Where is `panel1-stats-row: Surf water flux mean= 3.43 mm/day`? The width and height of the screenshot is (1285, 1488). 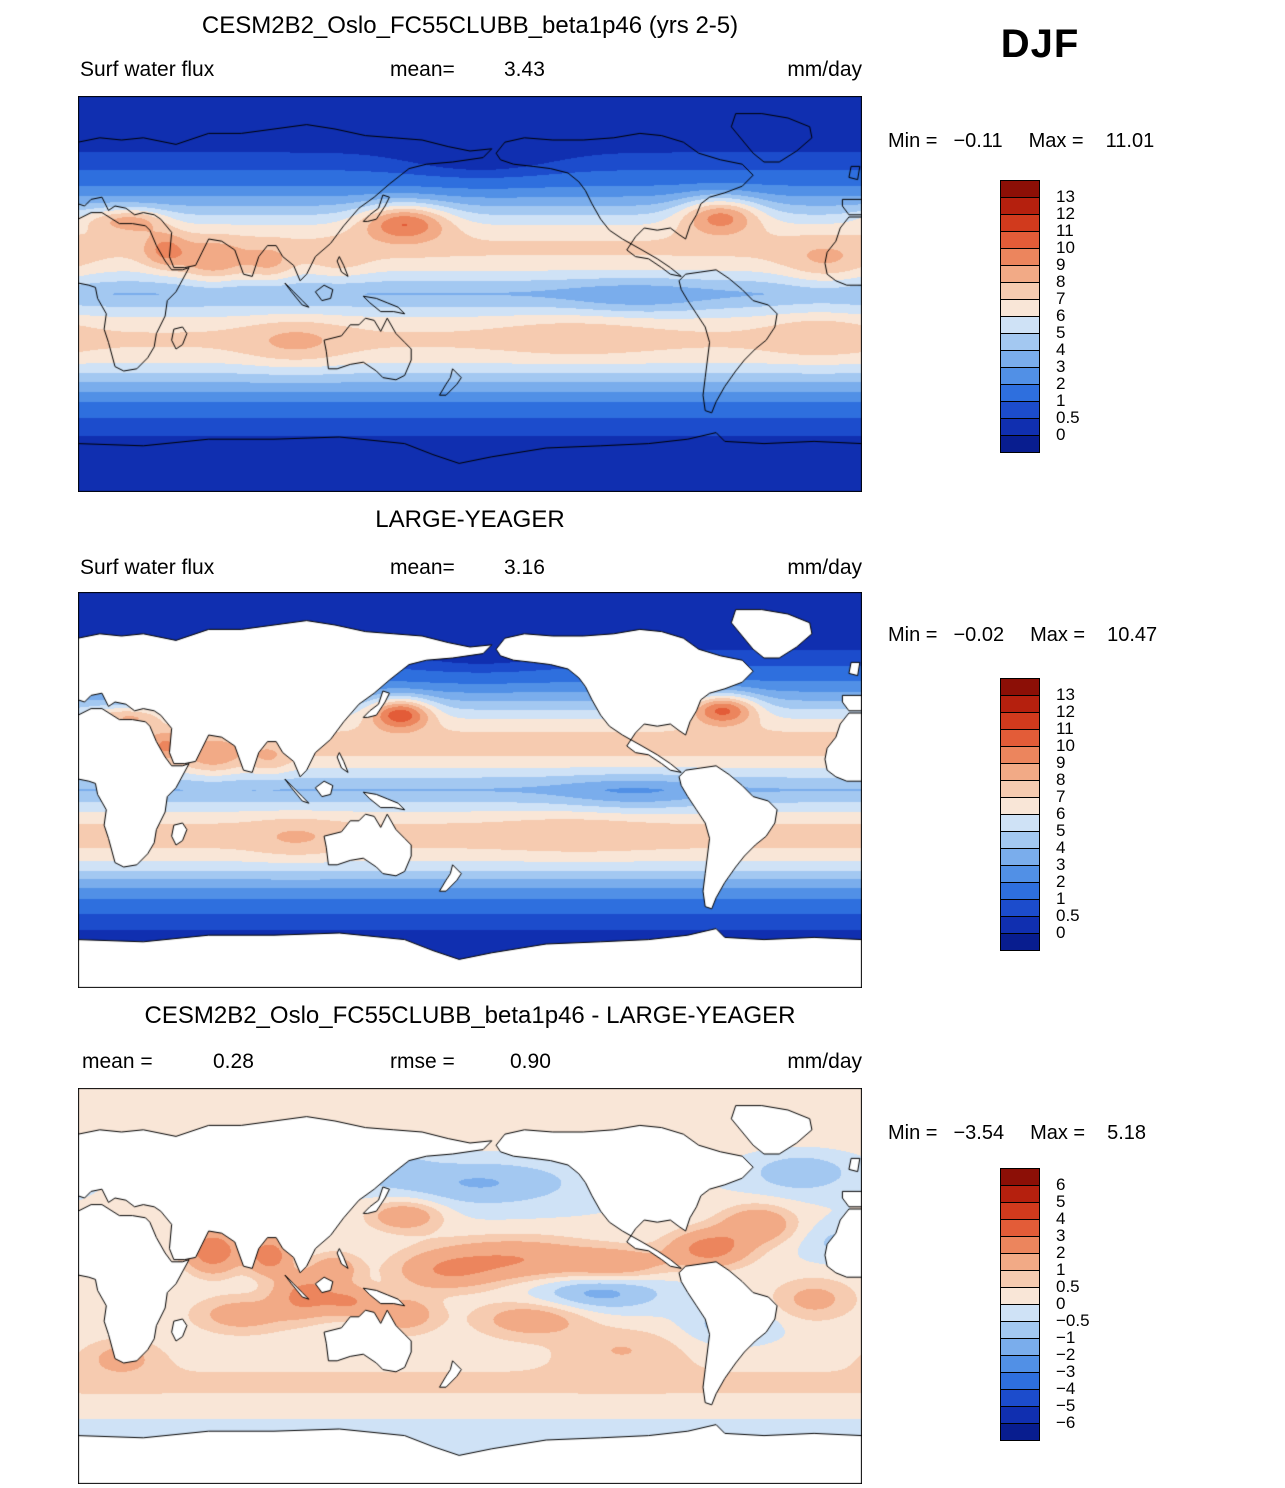 panel1-stats-row: Surf water flux mean= 3.43 mm/day is located at coordinates (470, 71).